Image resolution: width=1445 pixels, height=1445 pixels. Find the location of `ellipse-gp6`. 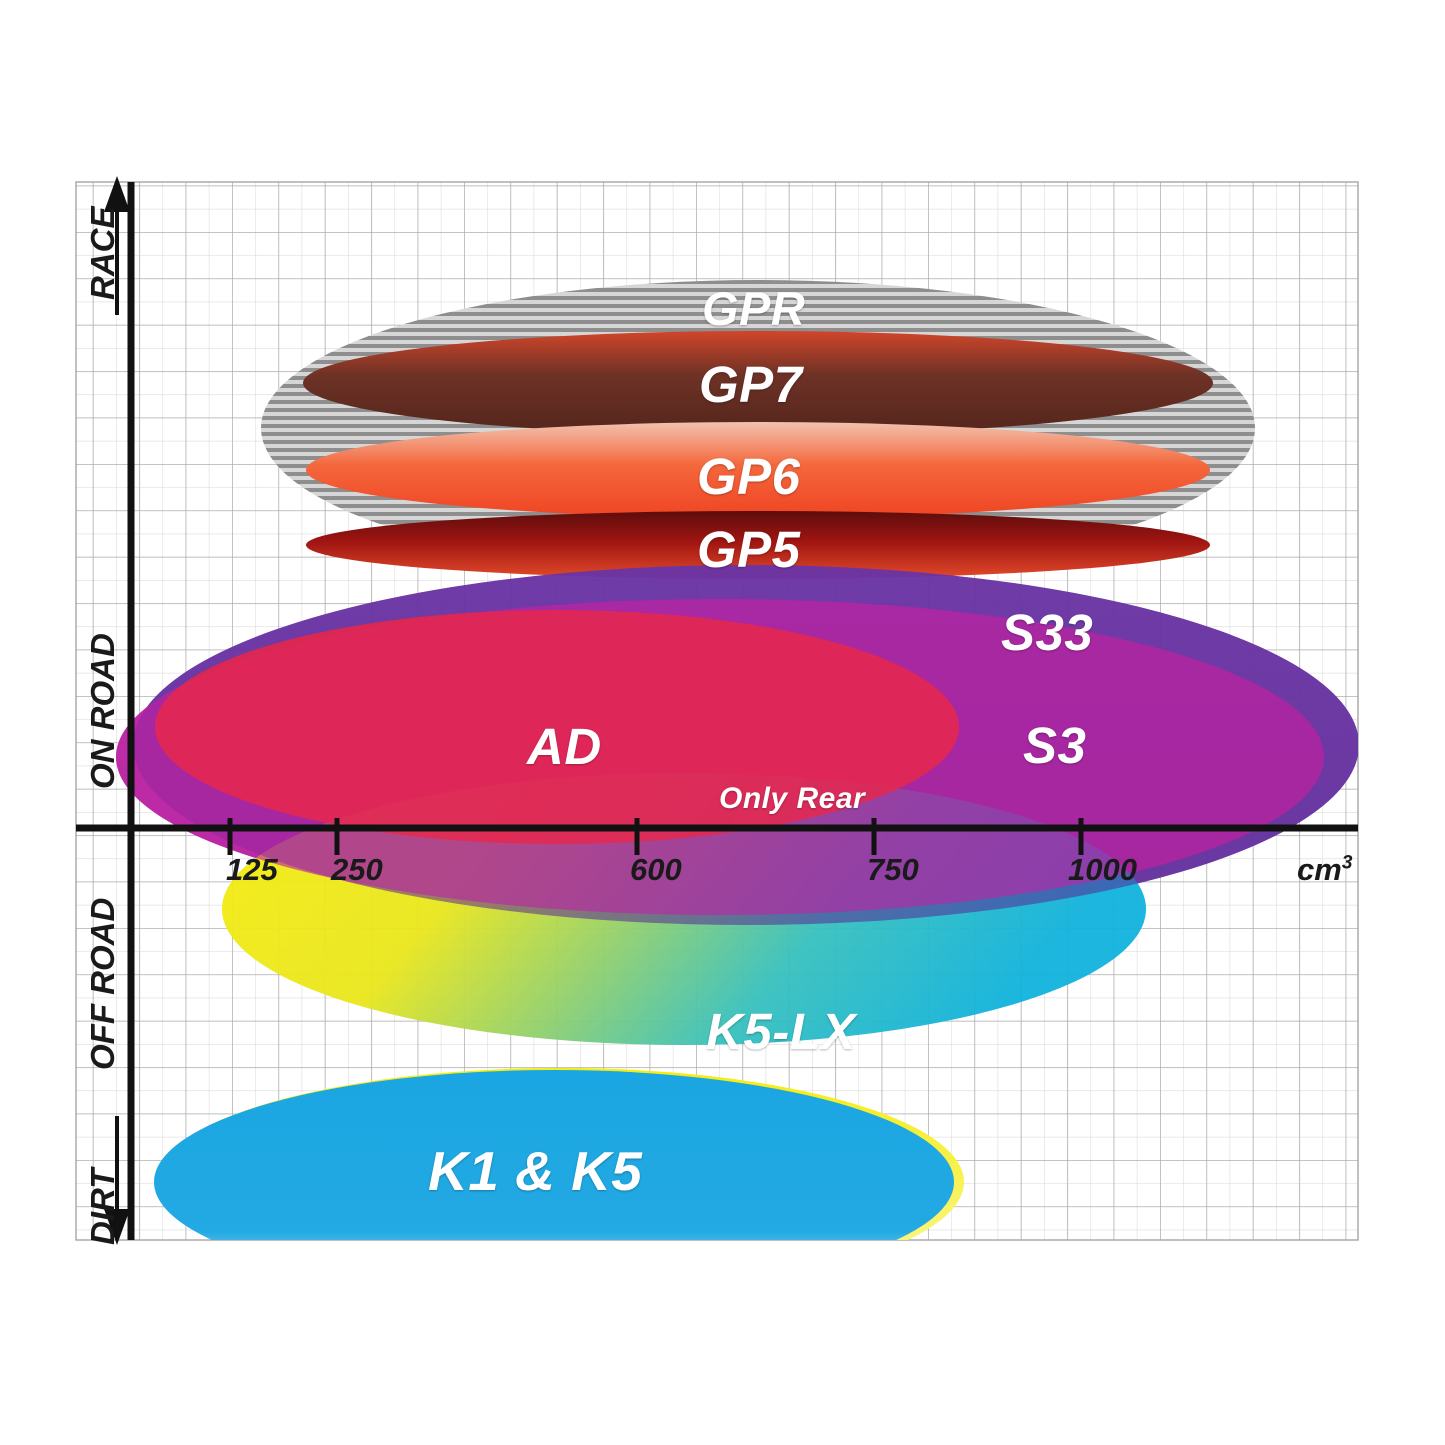

ellipse-gp6 is located at coordinates (758, 470).